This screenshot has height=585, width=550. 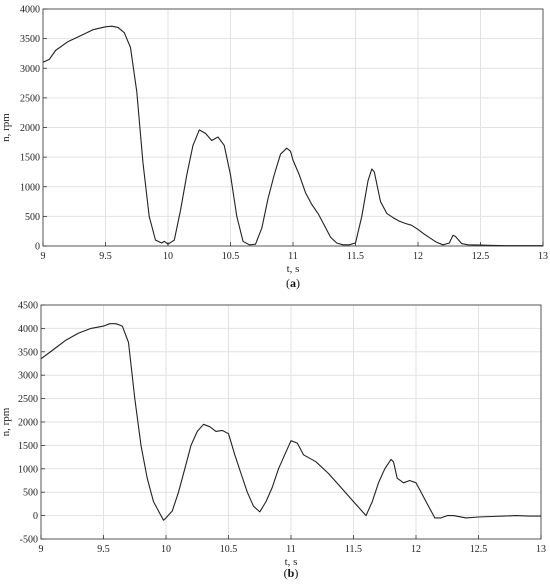 I want to click on chart-b-ytick-label: 3500, so click(x=28, y=352).